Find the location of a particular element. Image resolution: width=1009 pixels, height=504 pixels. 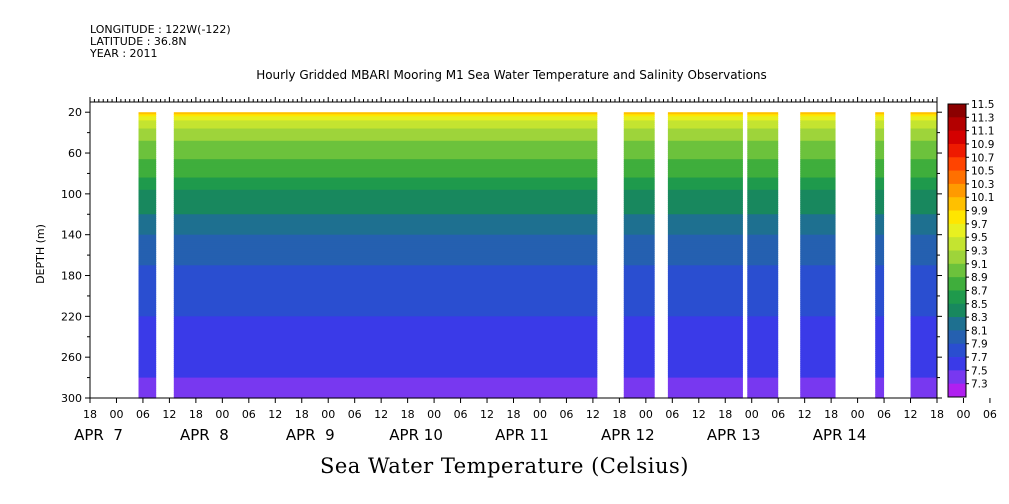

year-label: YEAR : 2011 is located at coordinates (124, 53).